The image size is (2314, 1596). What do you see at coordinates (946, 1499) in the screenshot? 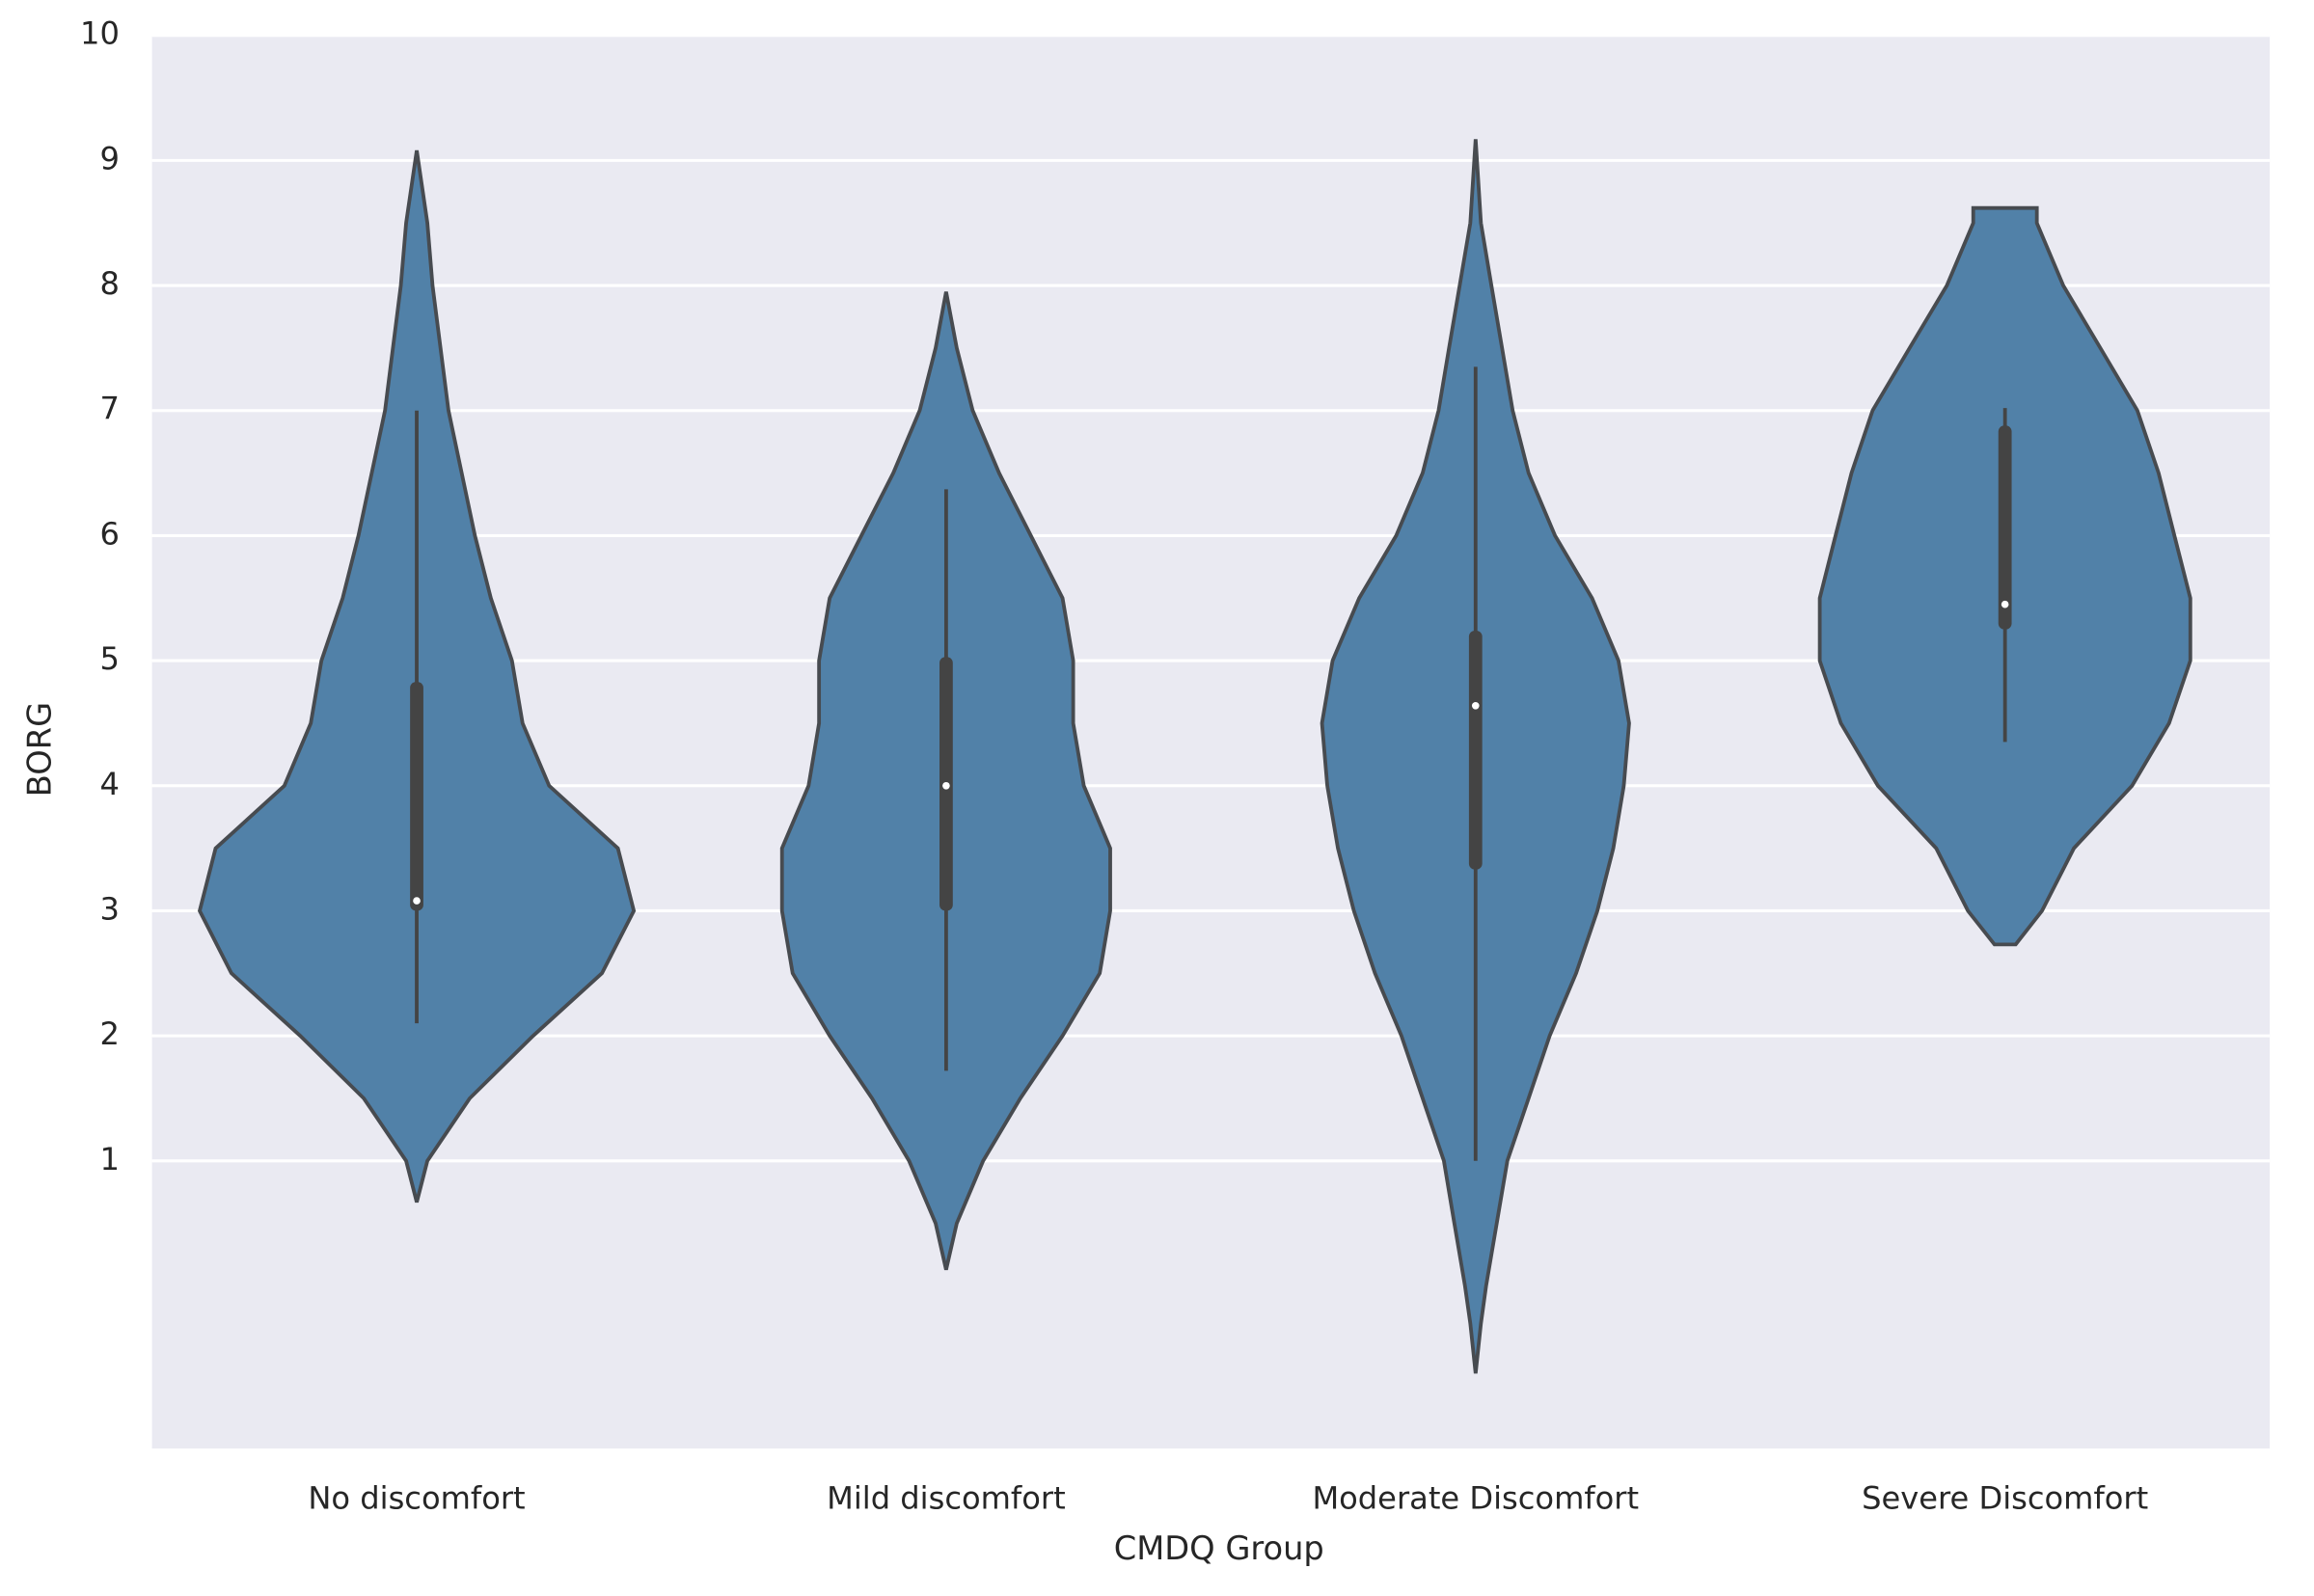
I see `x-tick-label: Mild discomfort` at bounding box center [946, 1499].